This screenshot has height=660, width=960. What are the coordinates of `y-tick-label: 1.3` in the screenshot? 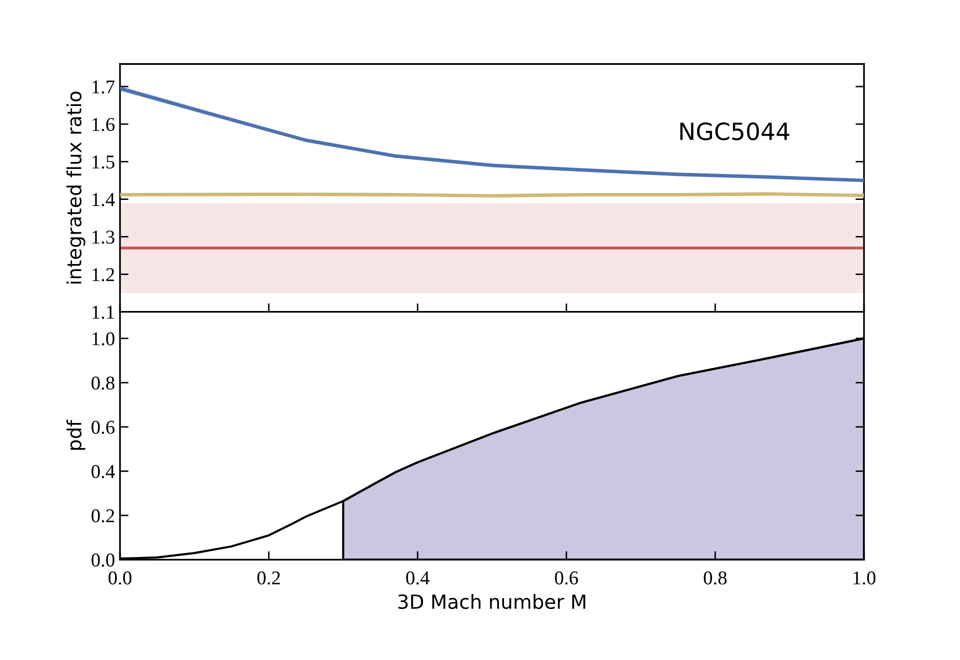 It's located at (103, 237).